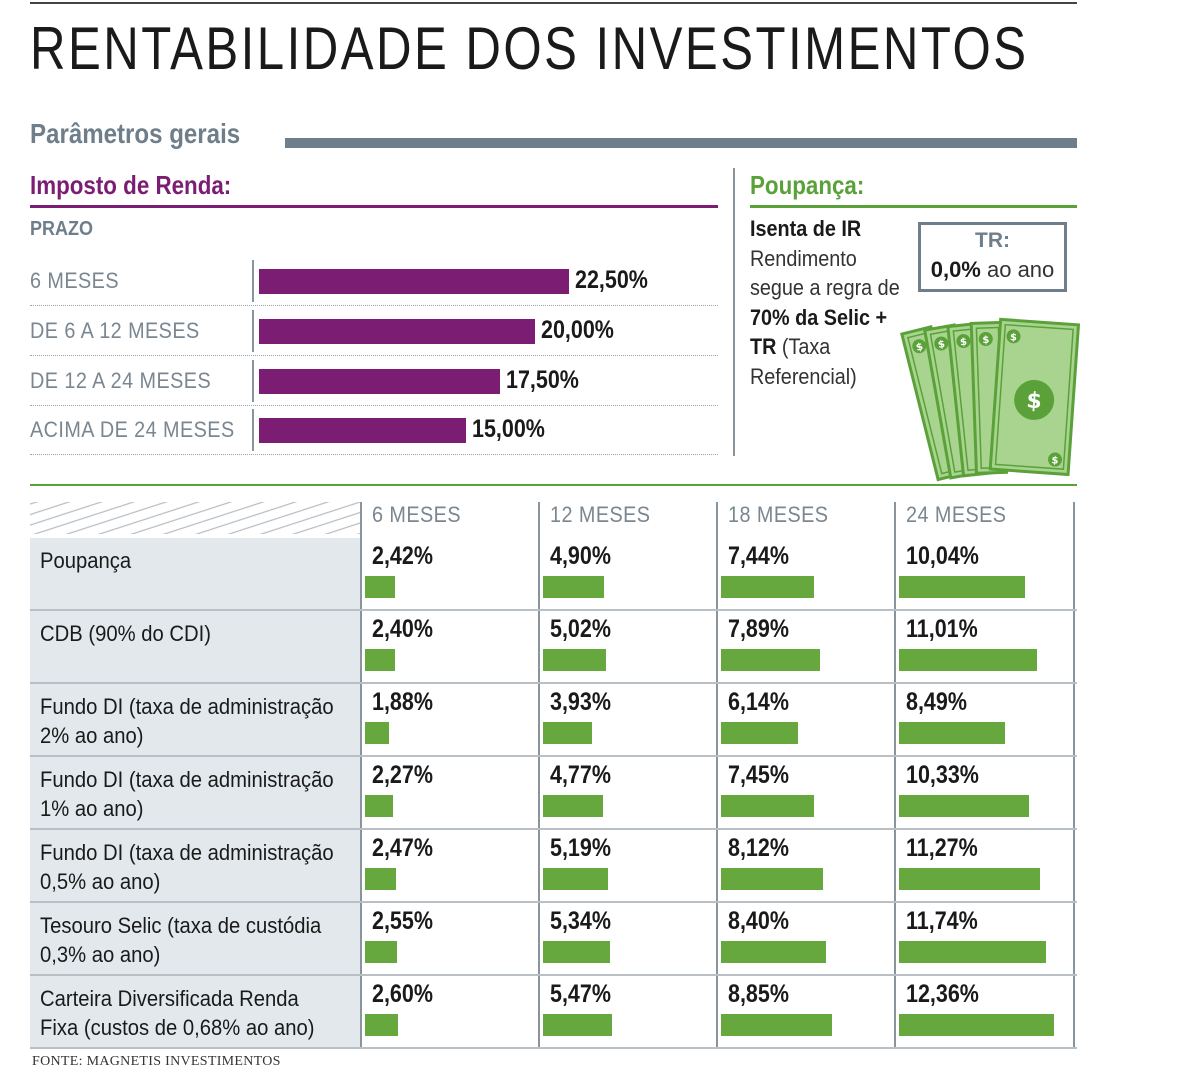  What do you see at coordinates (402, 994) in the screenshot?
I see `cell-value: 2,60%` at bounding box center [402, 994].